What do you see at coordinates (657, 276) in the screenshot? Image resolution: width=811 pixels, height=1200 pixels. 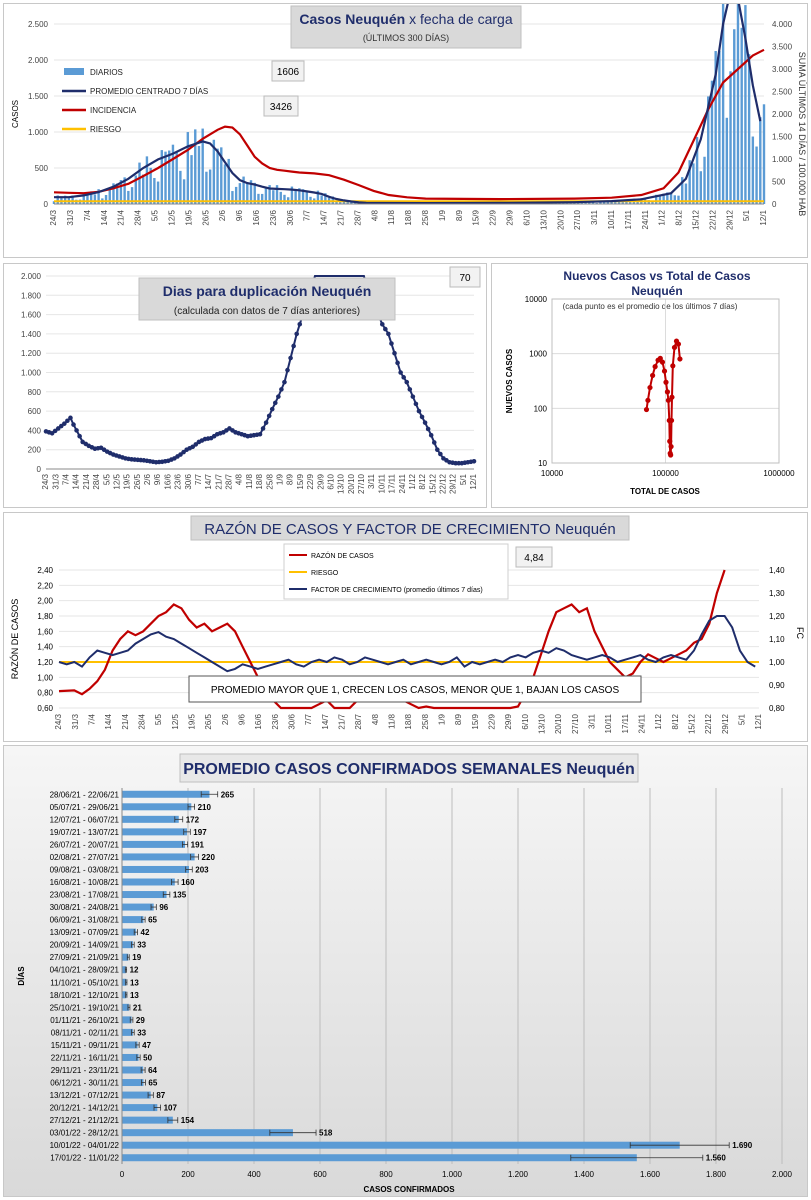 I see `chart-title: Nuevos Casos vs Total de Casos` at bounding box center [657, 276].